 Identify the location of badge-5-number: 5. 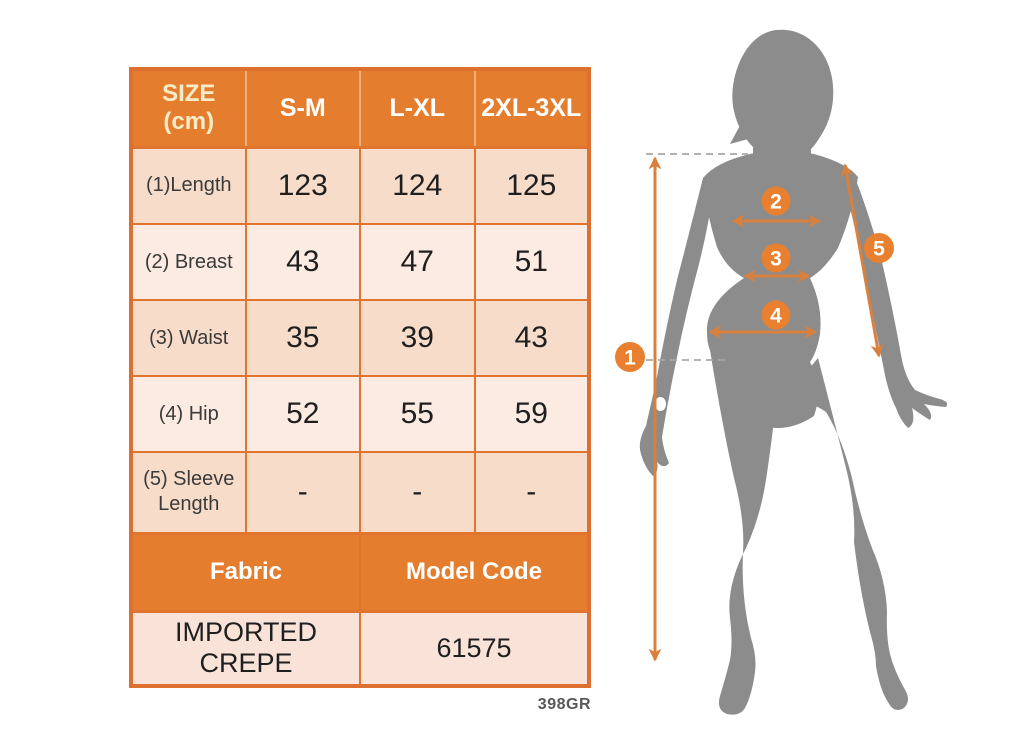
(879, 249).